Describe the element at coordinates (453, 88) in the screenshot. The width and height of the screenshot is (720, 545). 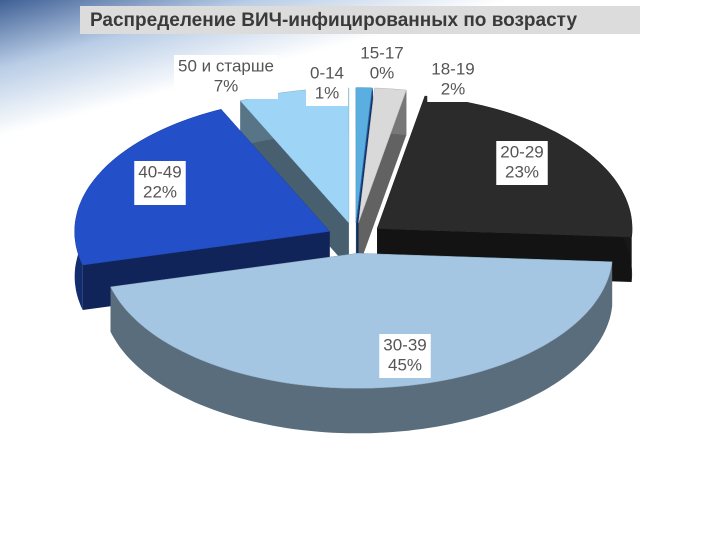
I see `value-label: 2%` at that location.